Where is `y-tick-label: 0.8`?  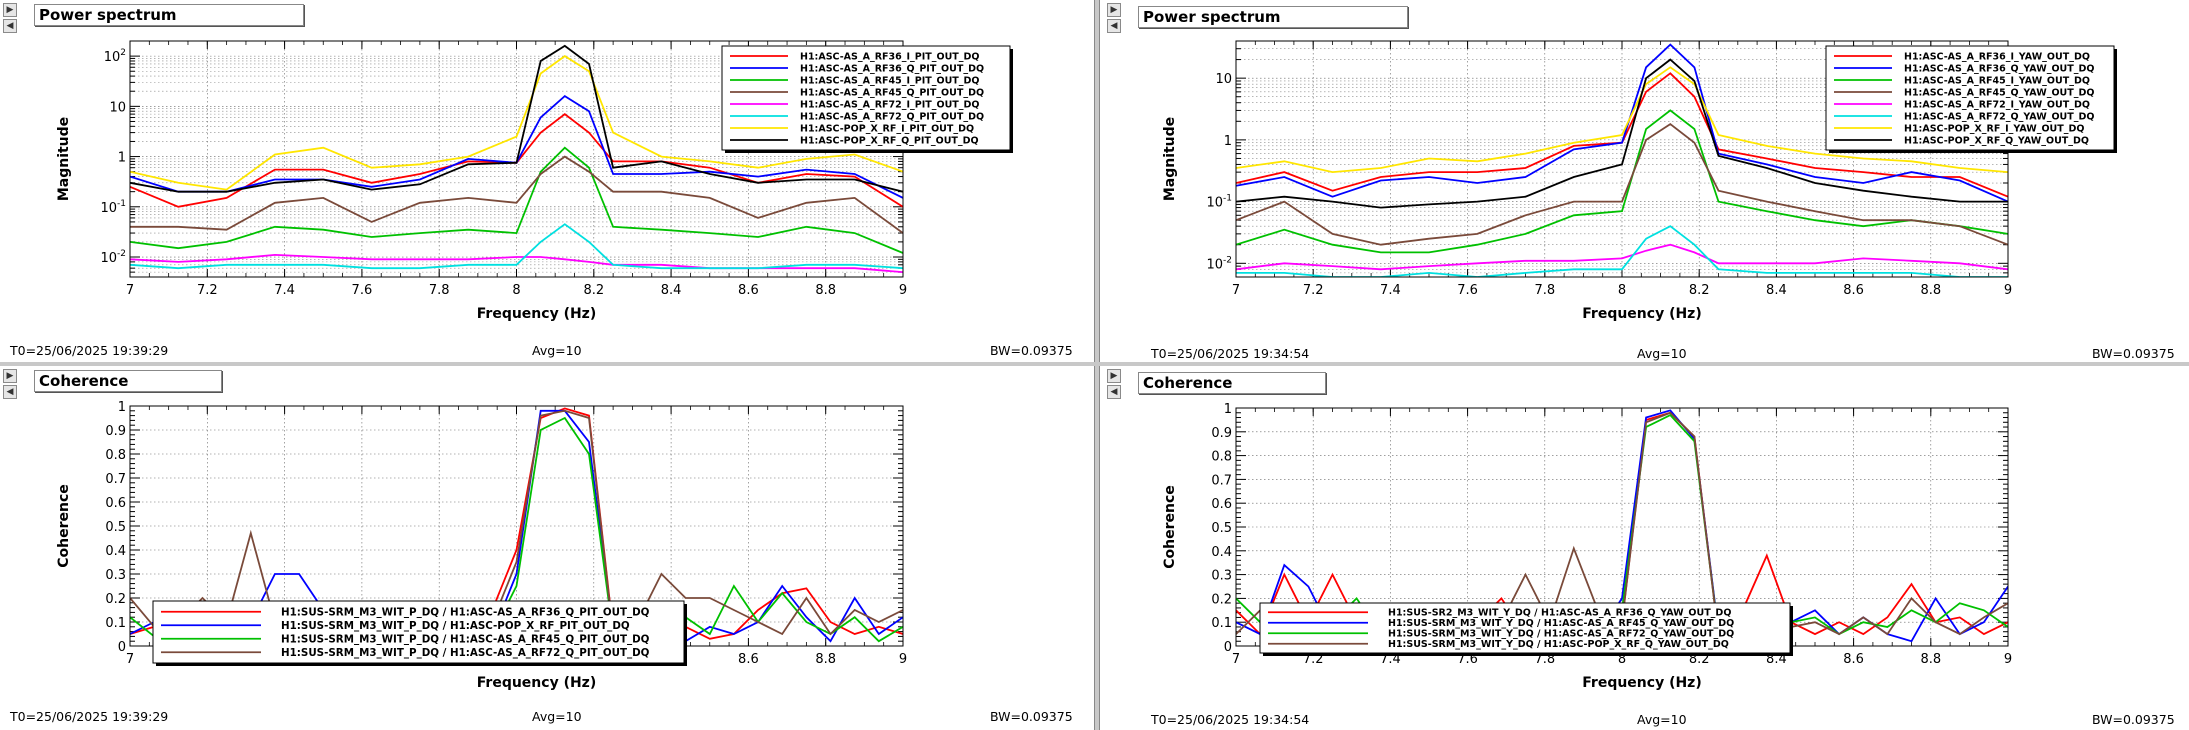 y-tick-label: 0.8 is located at coordinates (115, 455).